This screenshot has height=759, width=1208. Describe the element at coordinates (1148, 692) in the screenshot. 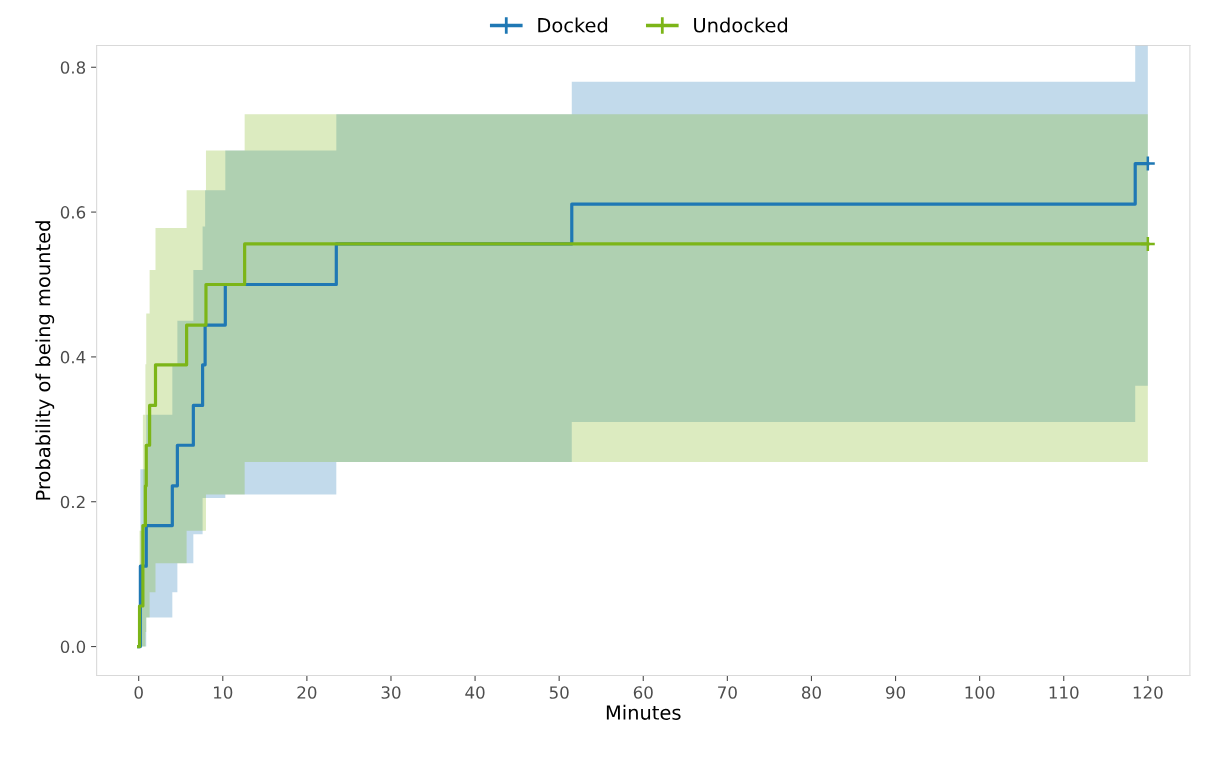

I see `x-tick-label: 120` at that location.